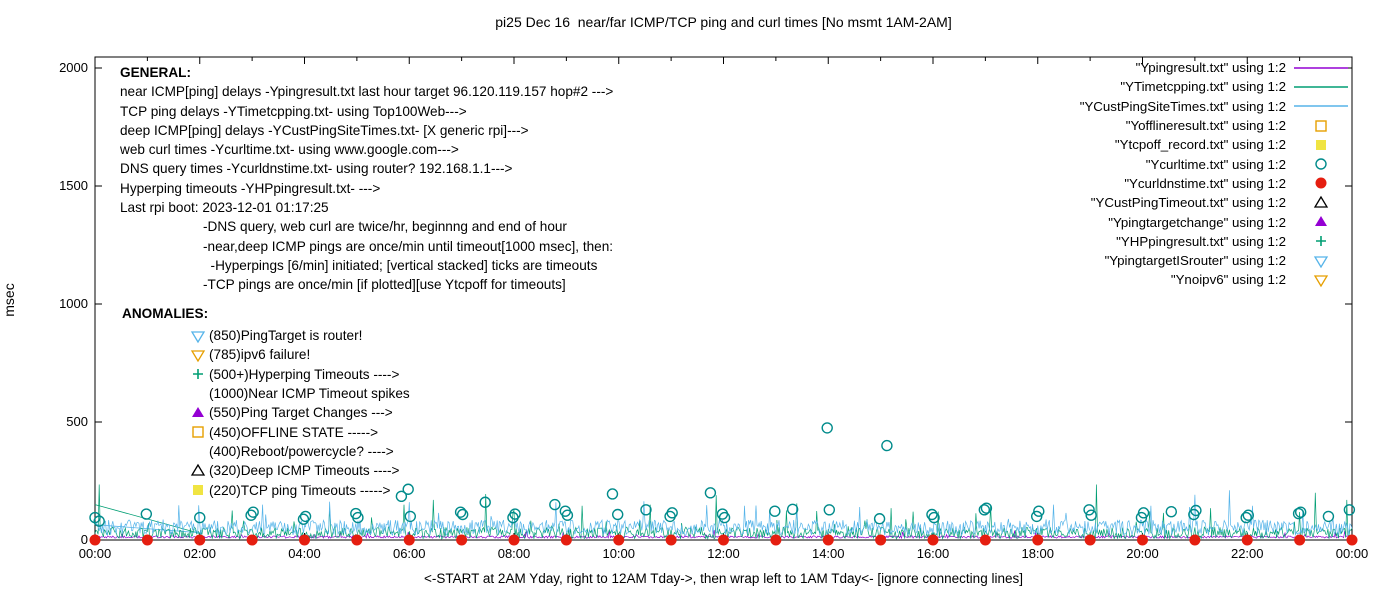 The image size is (1400, 600). I want to click on anomaly-marker-triangle-filled-icon, so click(198, 411).